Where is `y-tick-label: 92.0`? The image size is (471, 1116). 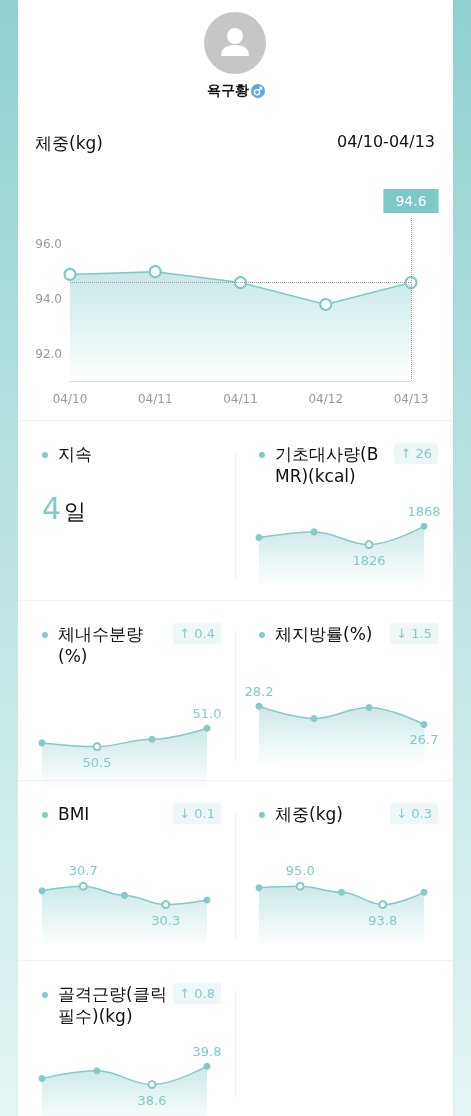
y-tick-label: 92.0 is located at coordinates (48, 353).